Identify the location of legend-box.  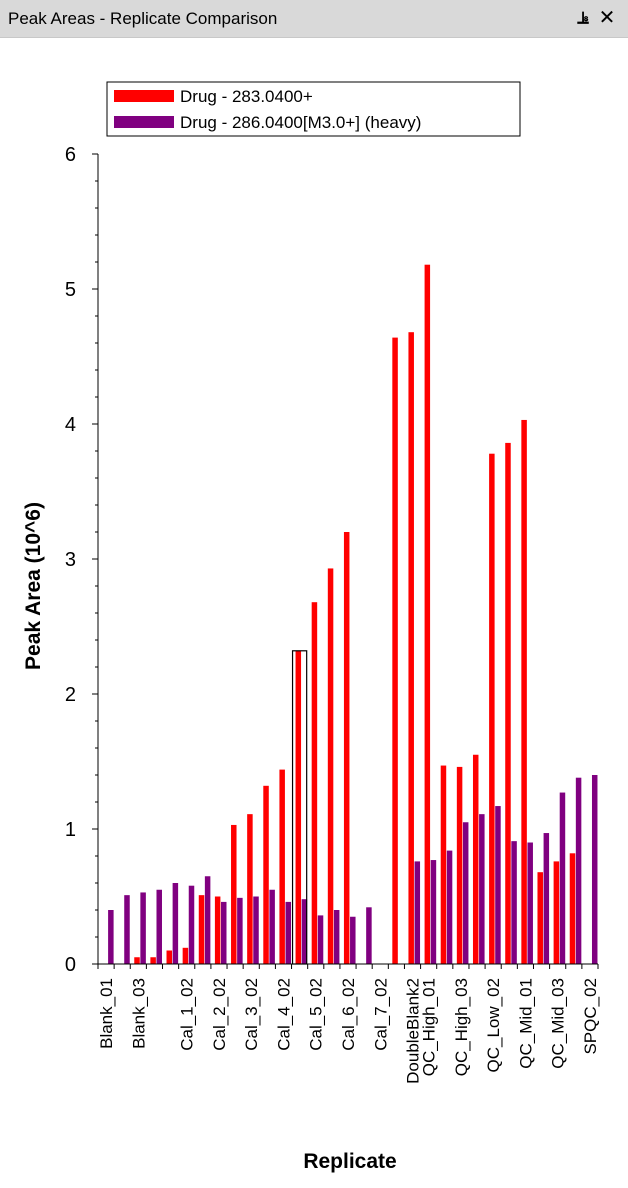
(313, 109).